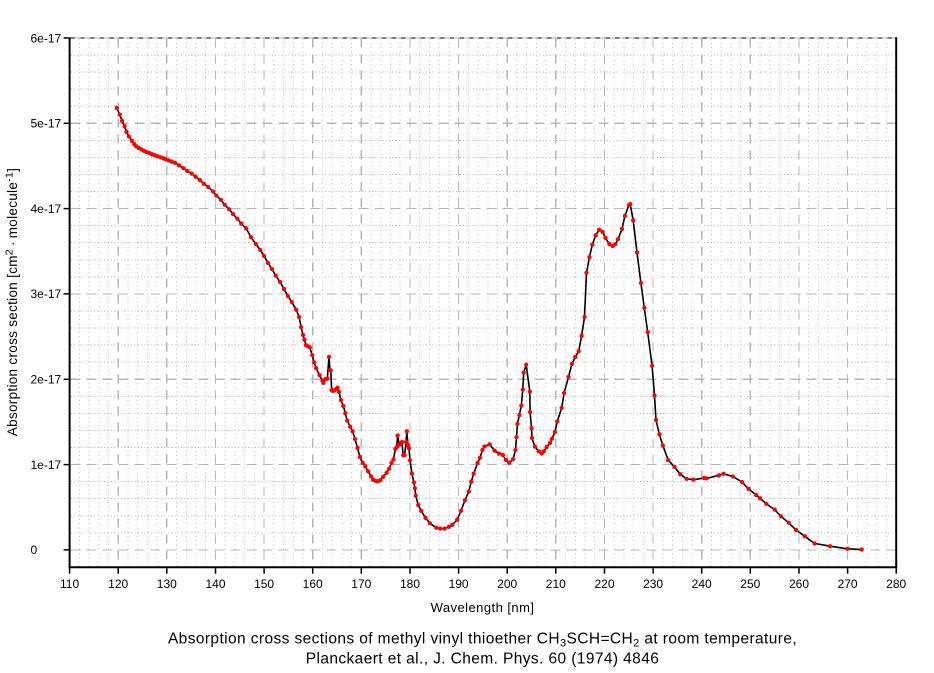 The height and width of the screenshot is (673, 934). Describe the element at coordinates (604, 584) in the screenshot. I see `svg-text: 220` at that location.